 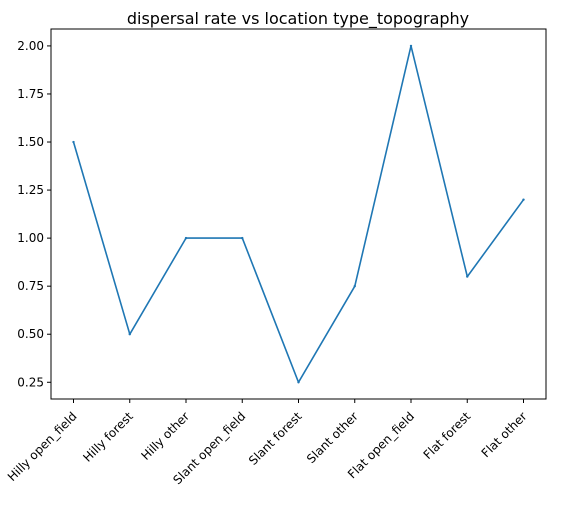 I want to click on y-tick-label: 0.75, so click(x=30, y=286).